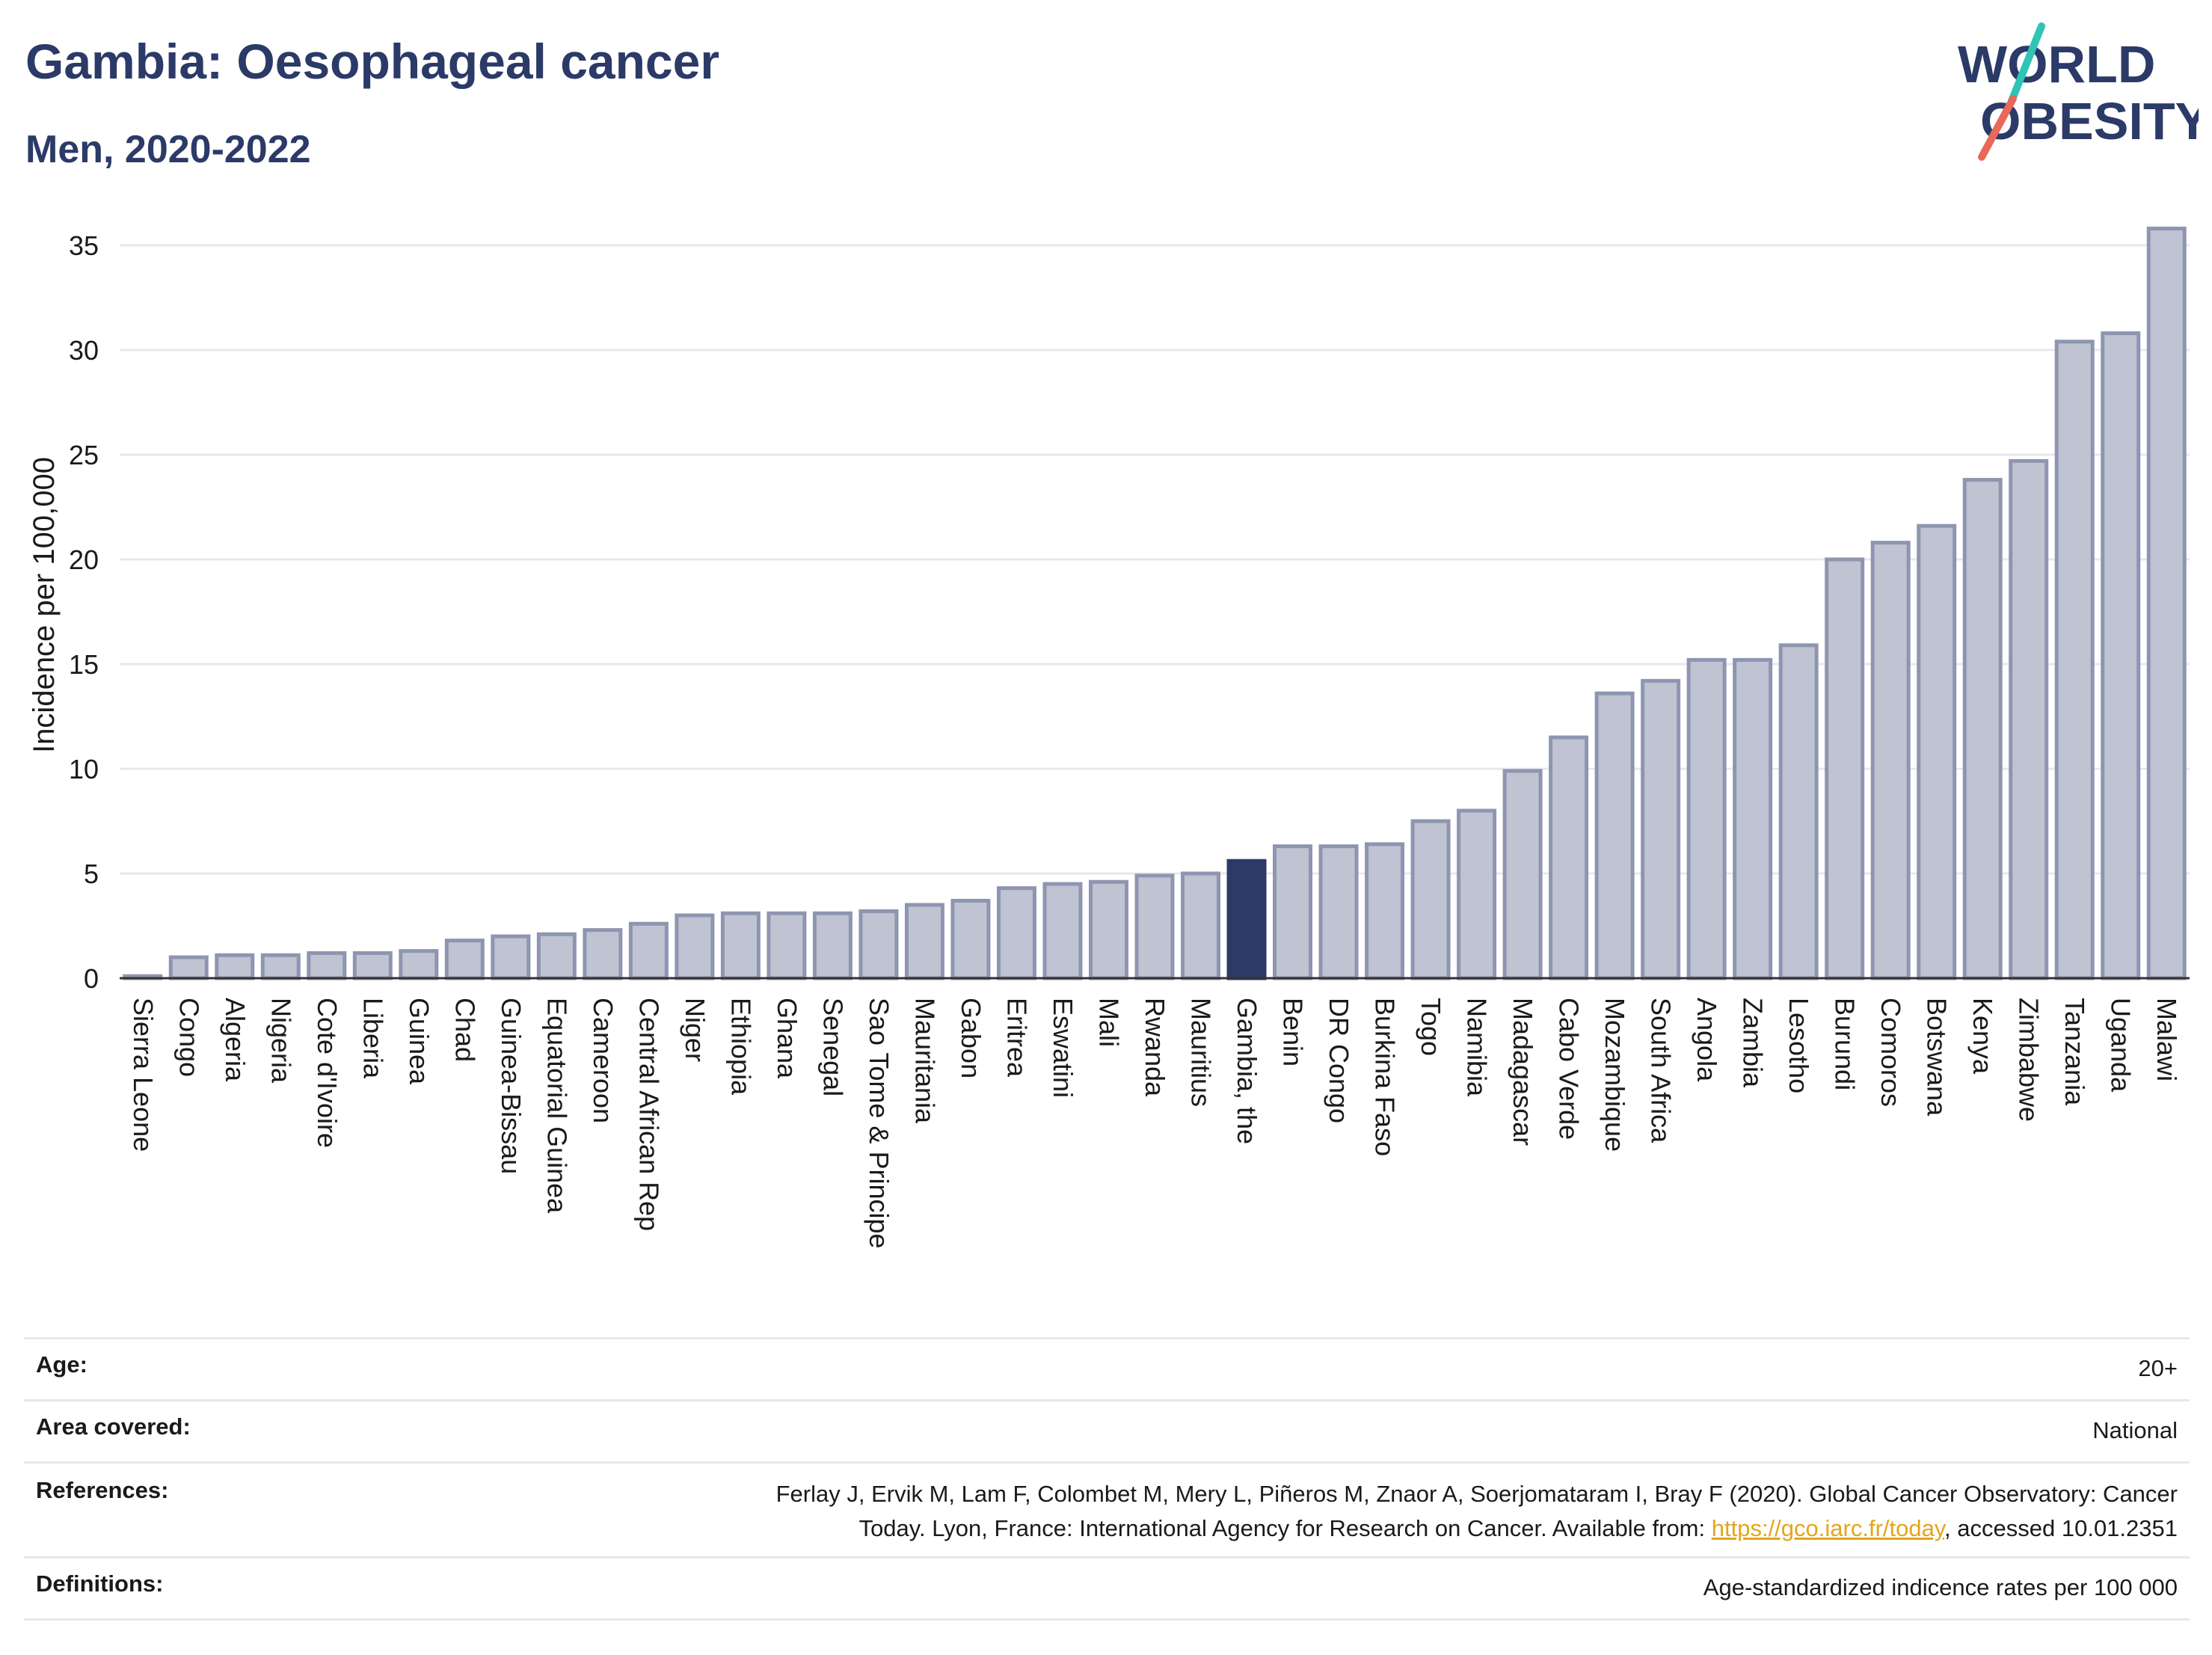 The image size is (2212, 1655). What do you see at coordinates (372, 1038) in the screenshot?
I see `x-tick-label: Liberia` at bounding box center [372, 1038].